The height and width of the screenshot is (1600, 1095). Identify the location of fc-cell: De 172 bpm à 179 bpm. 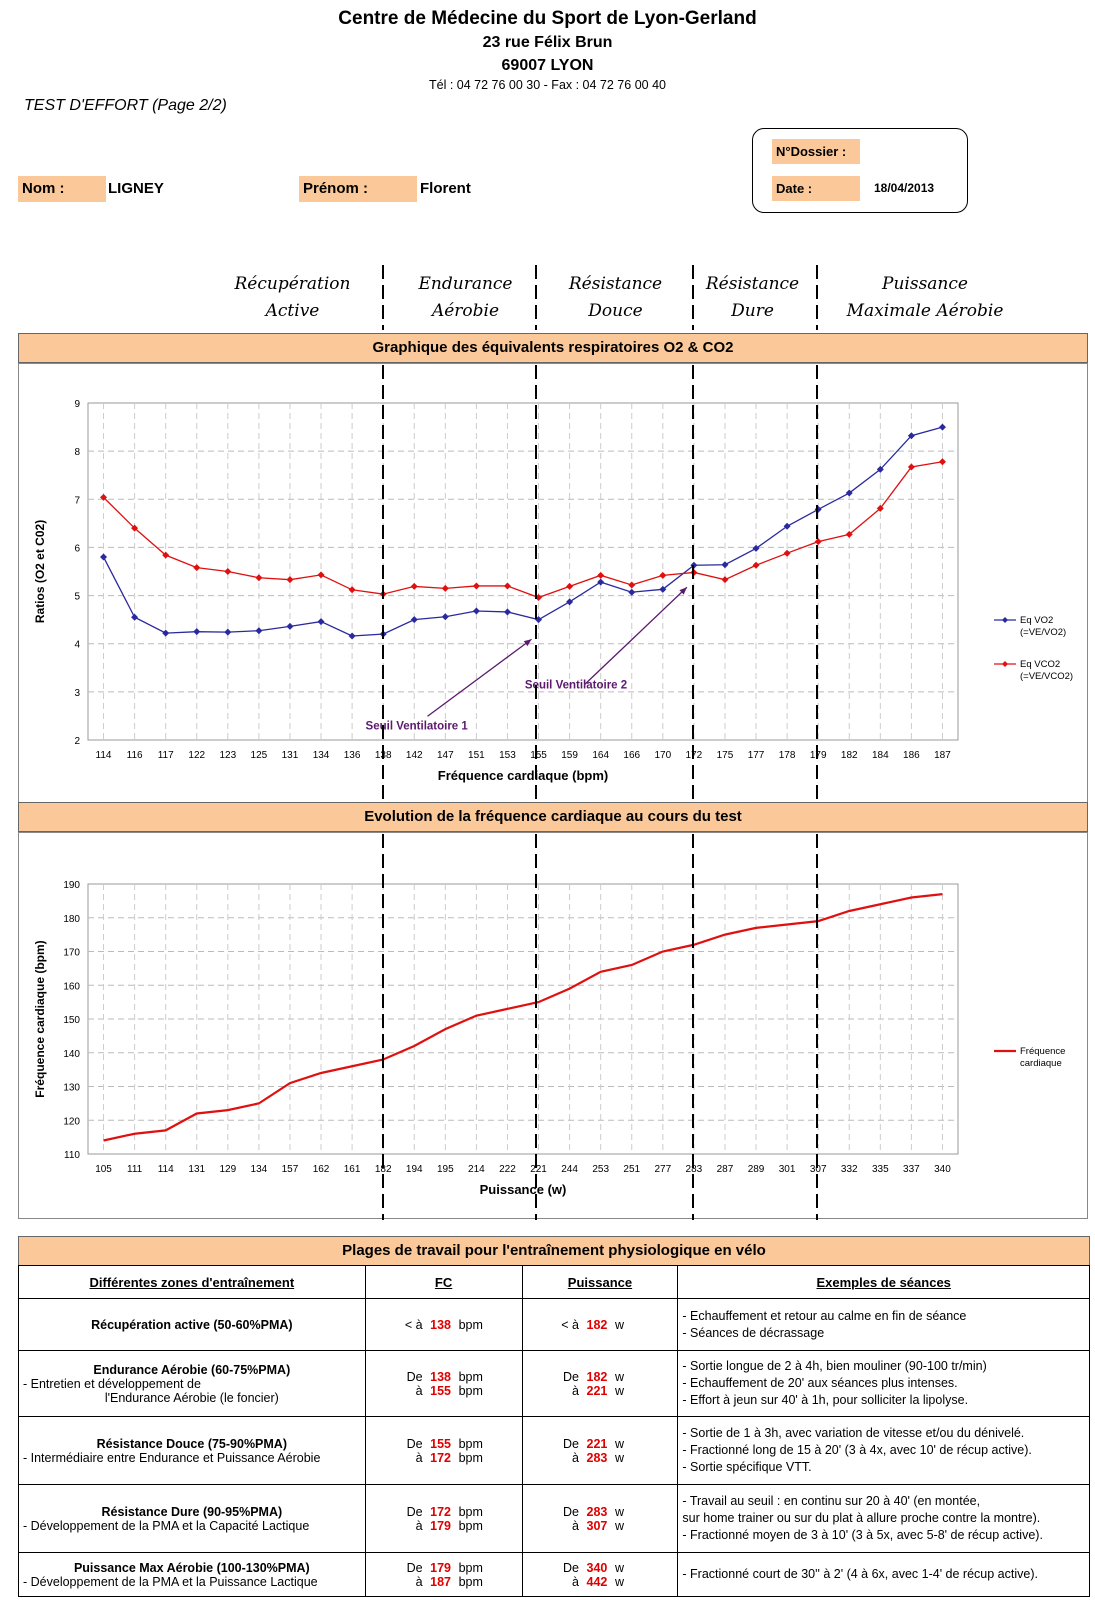
(443, 1518).